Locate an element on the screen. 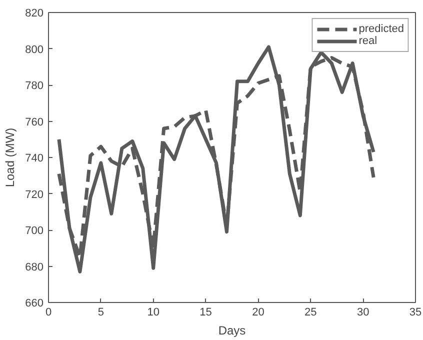 This screenshot has width=423, height=340. y-tick-label: 800 is located at coordinates (34, 50).